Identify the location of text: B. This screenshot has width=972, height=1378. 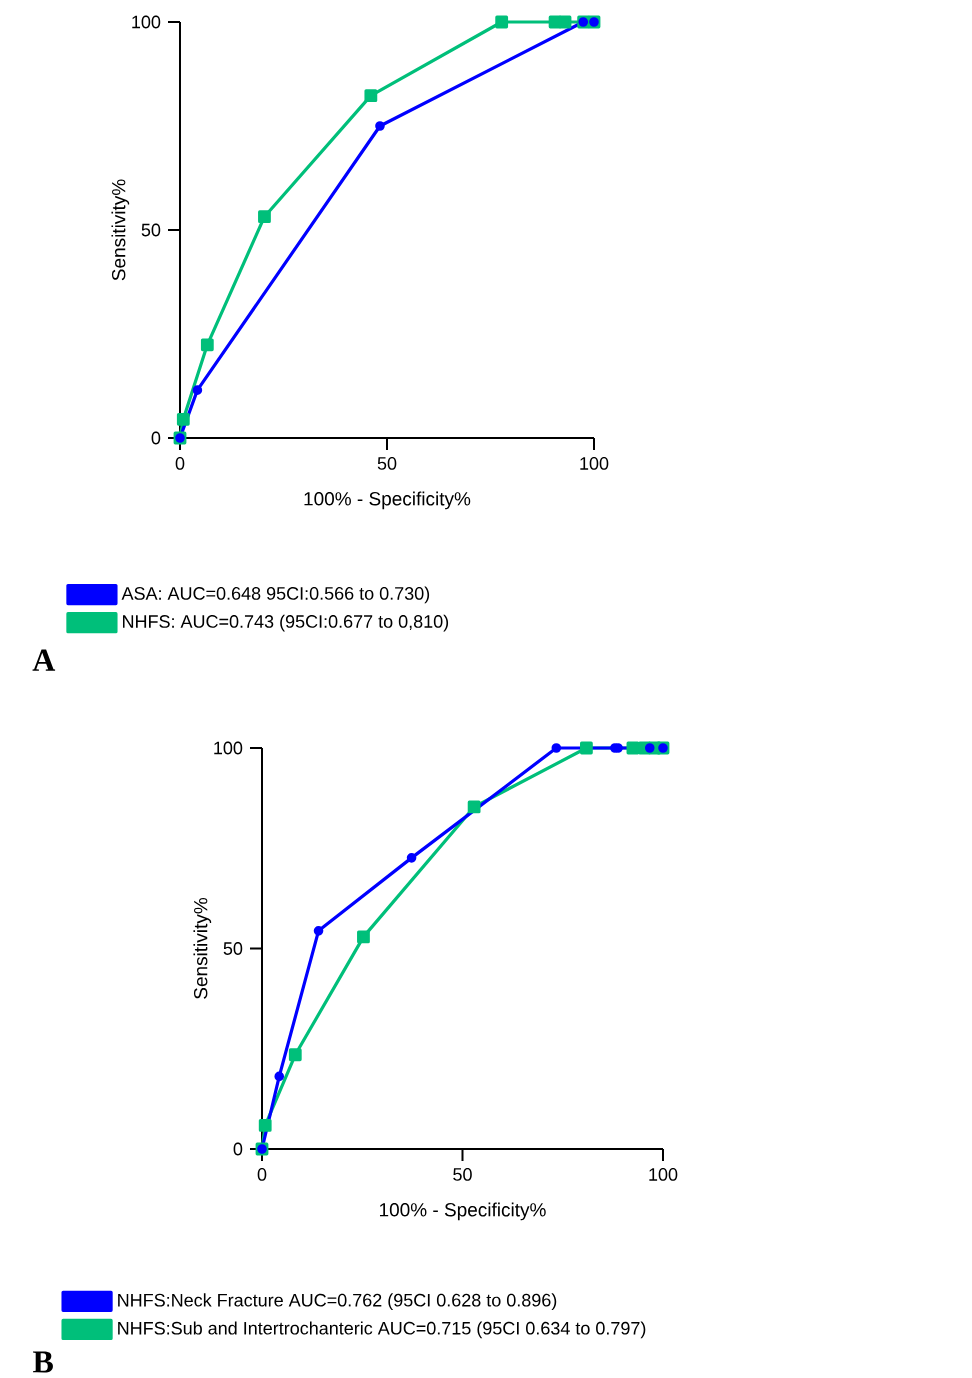
(43, 1362).